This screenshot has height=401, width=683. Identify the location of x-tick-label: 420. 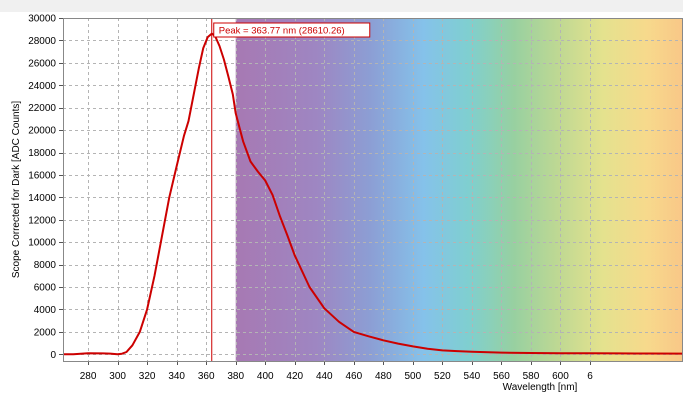
(294, 376).